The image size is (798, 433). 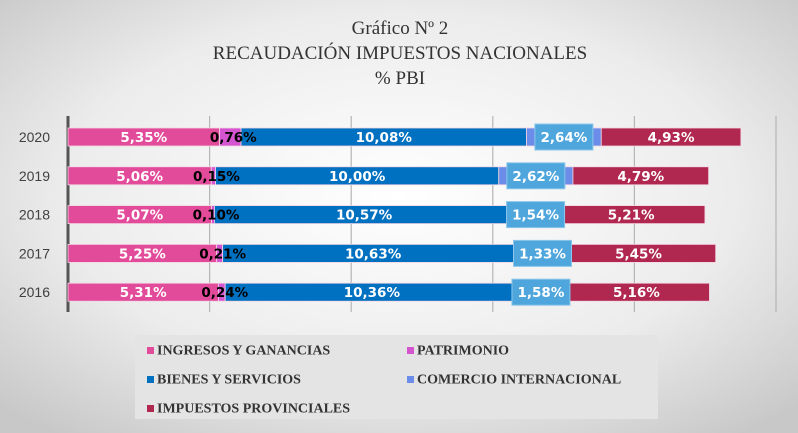 I want to click on data-label: 0,21%, so click(x=222, y=254).